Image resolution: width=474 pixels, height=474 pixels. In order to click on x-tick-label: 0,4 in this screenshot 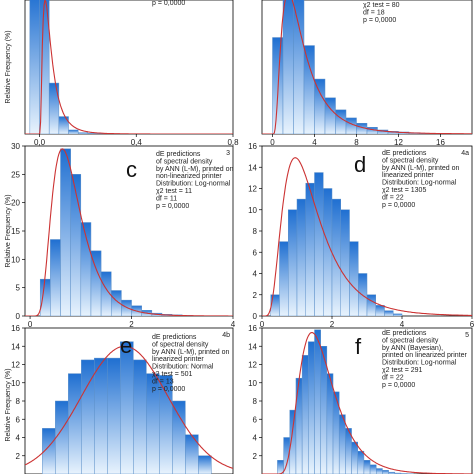, I will do `click(137, 142)`.